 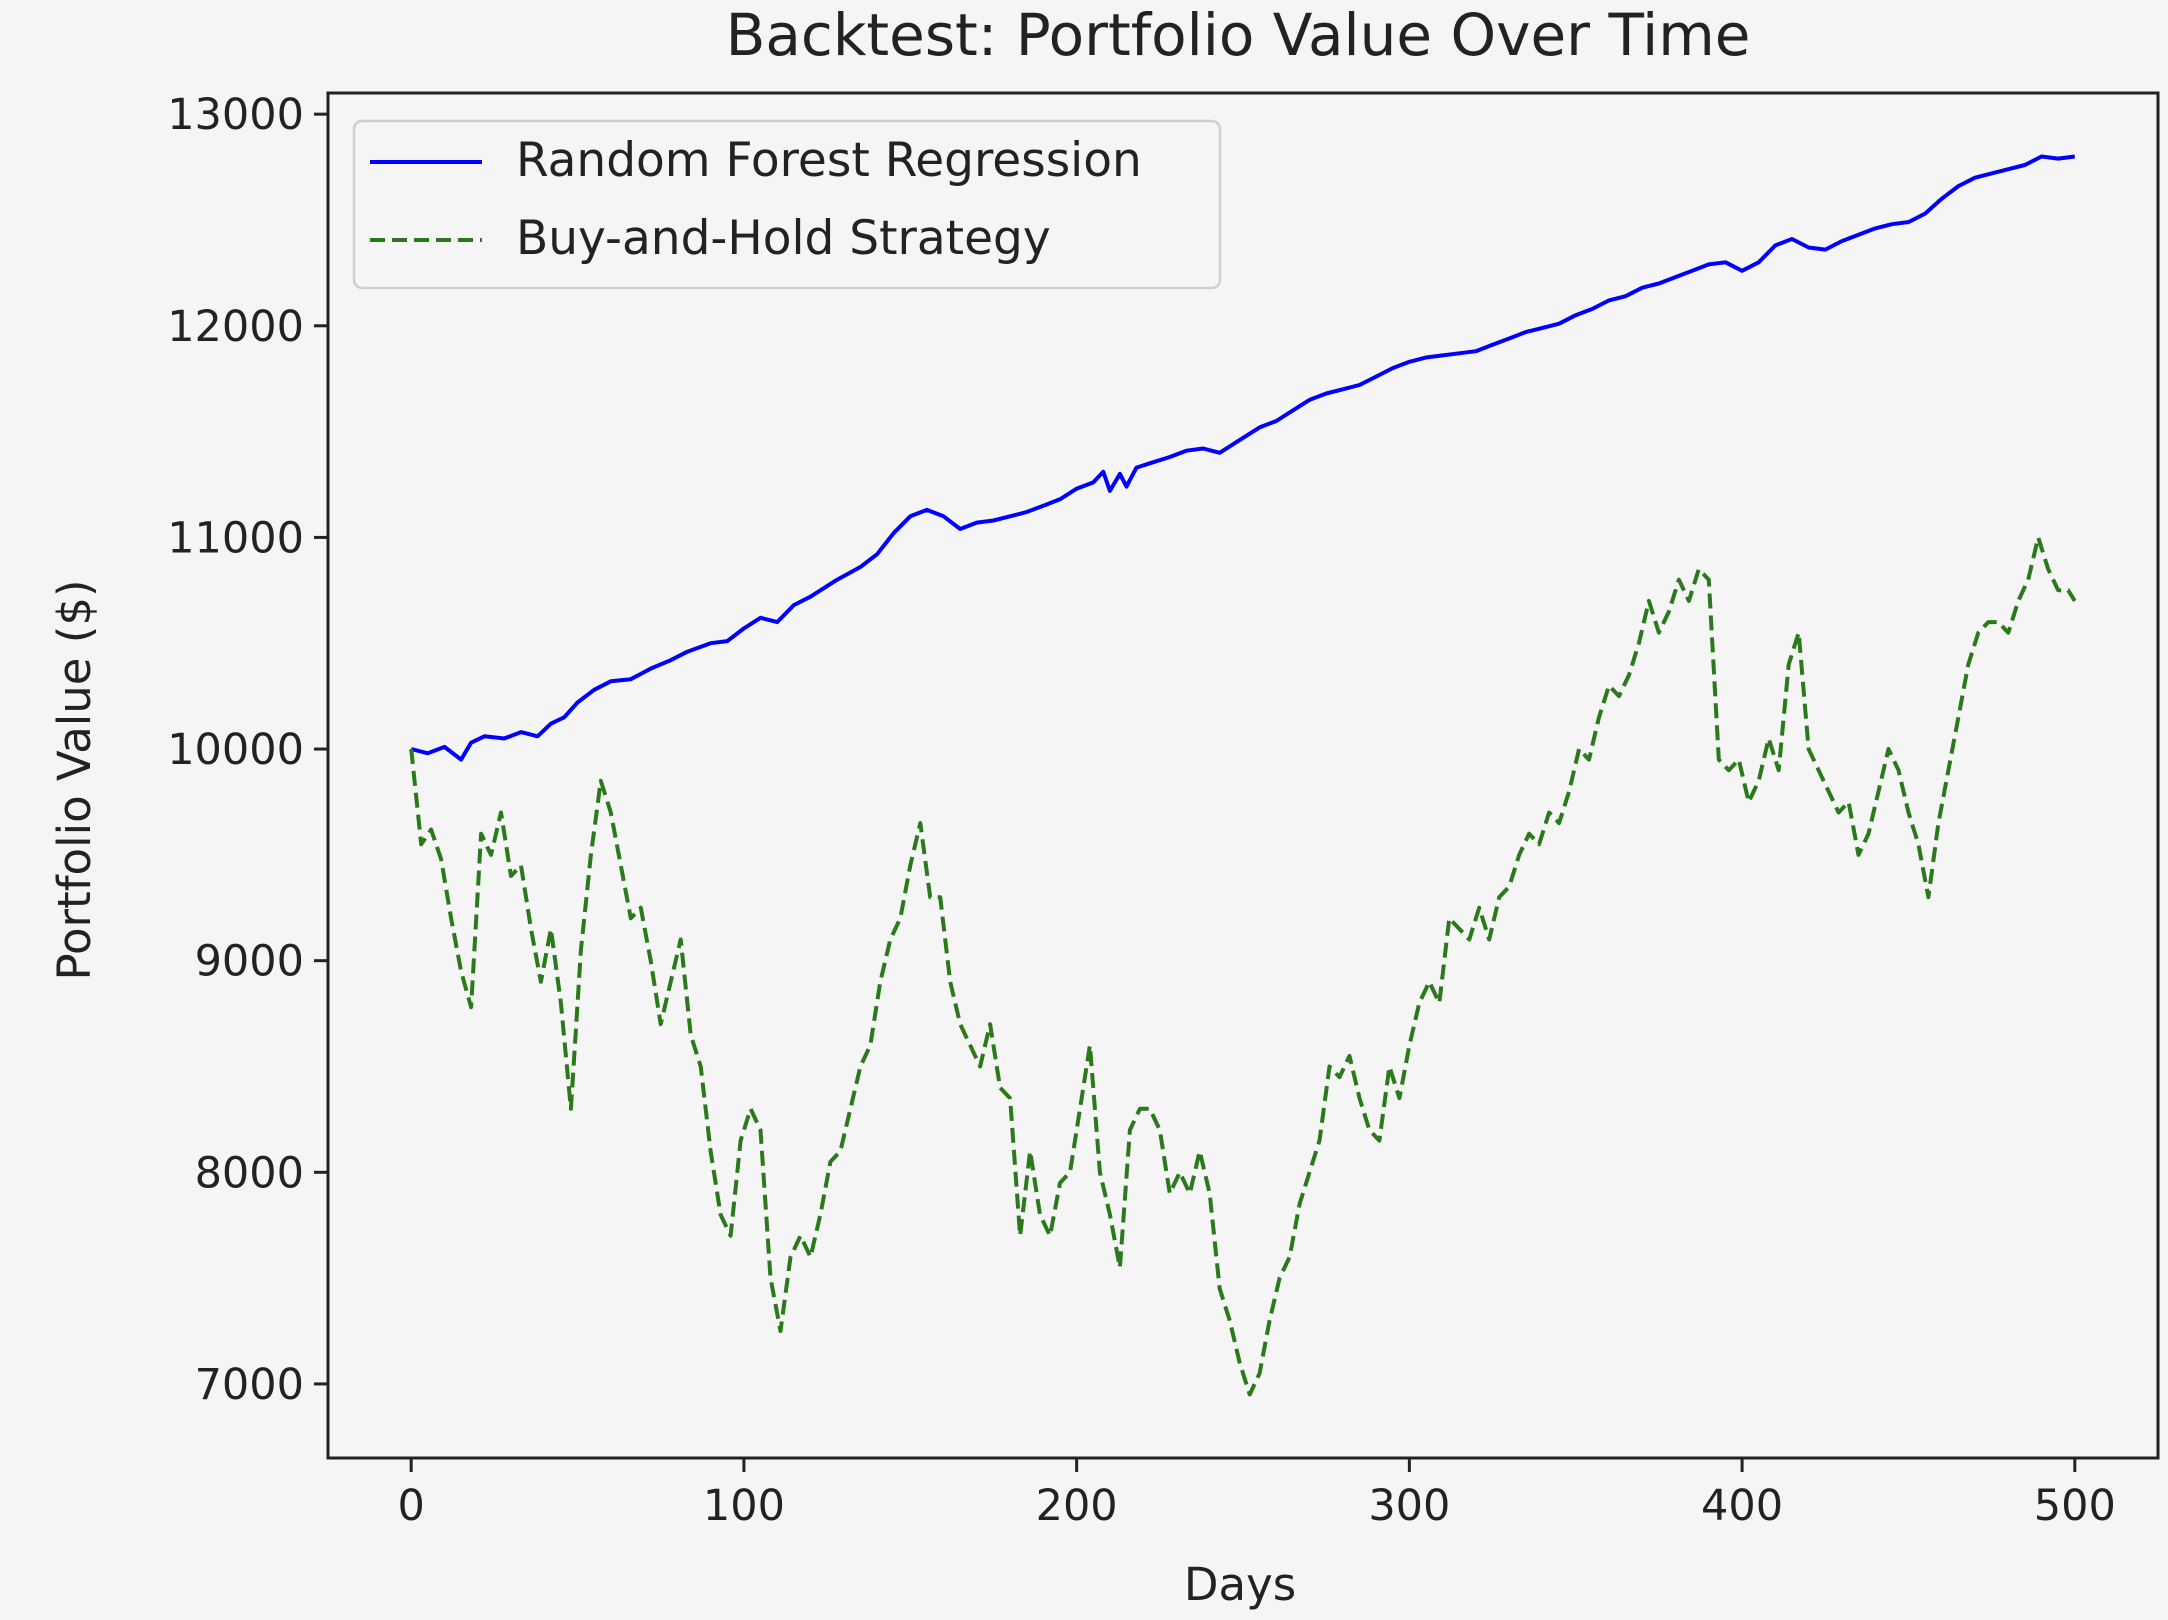 What do you see at coordinates (744, 1506) in the screenshot?
I see `x-tick-label: 100` at bounding box center [744, 1506].